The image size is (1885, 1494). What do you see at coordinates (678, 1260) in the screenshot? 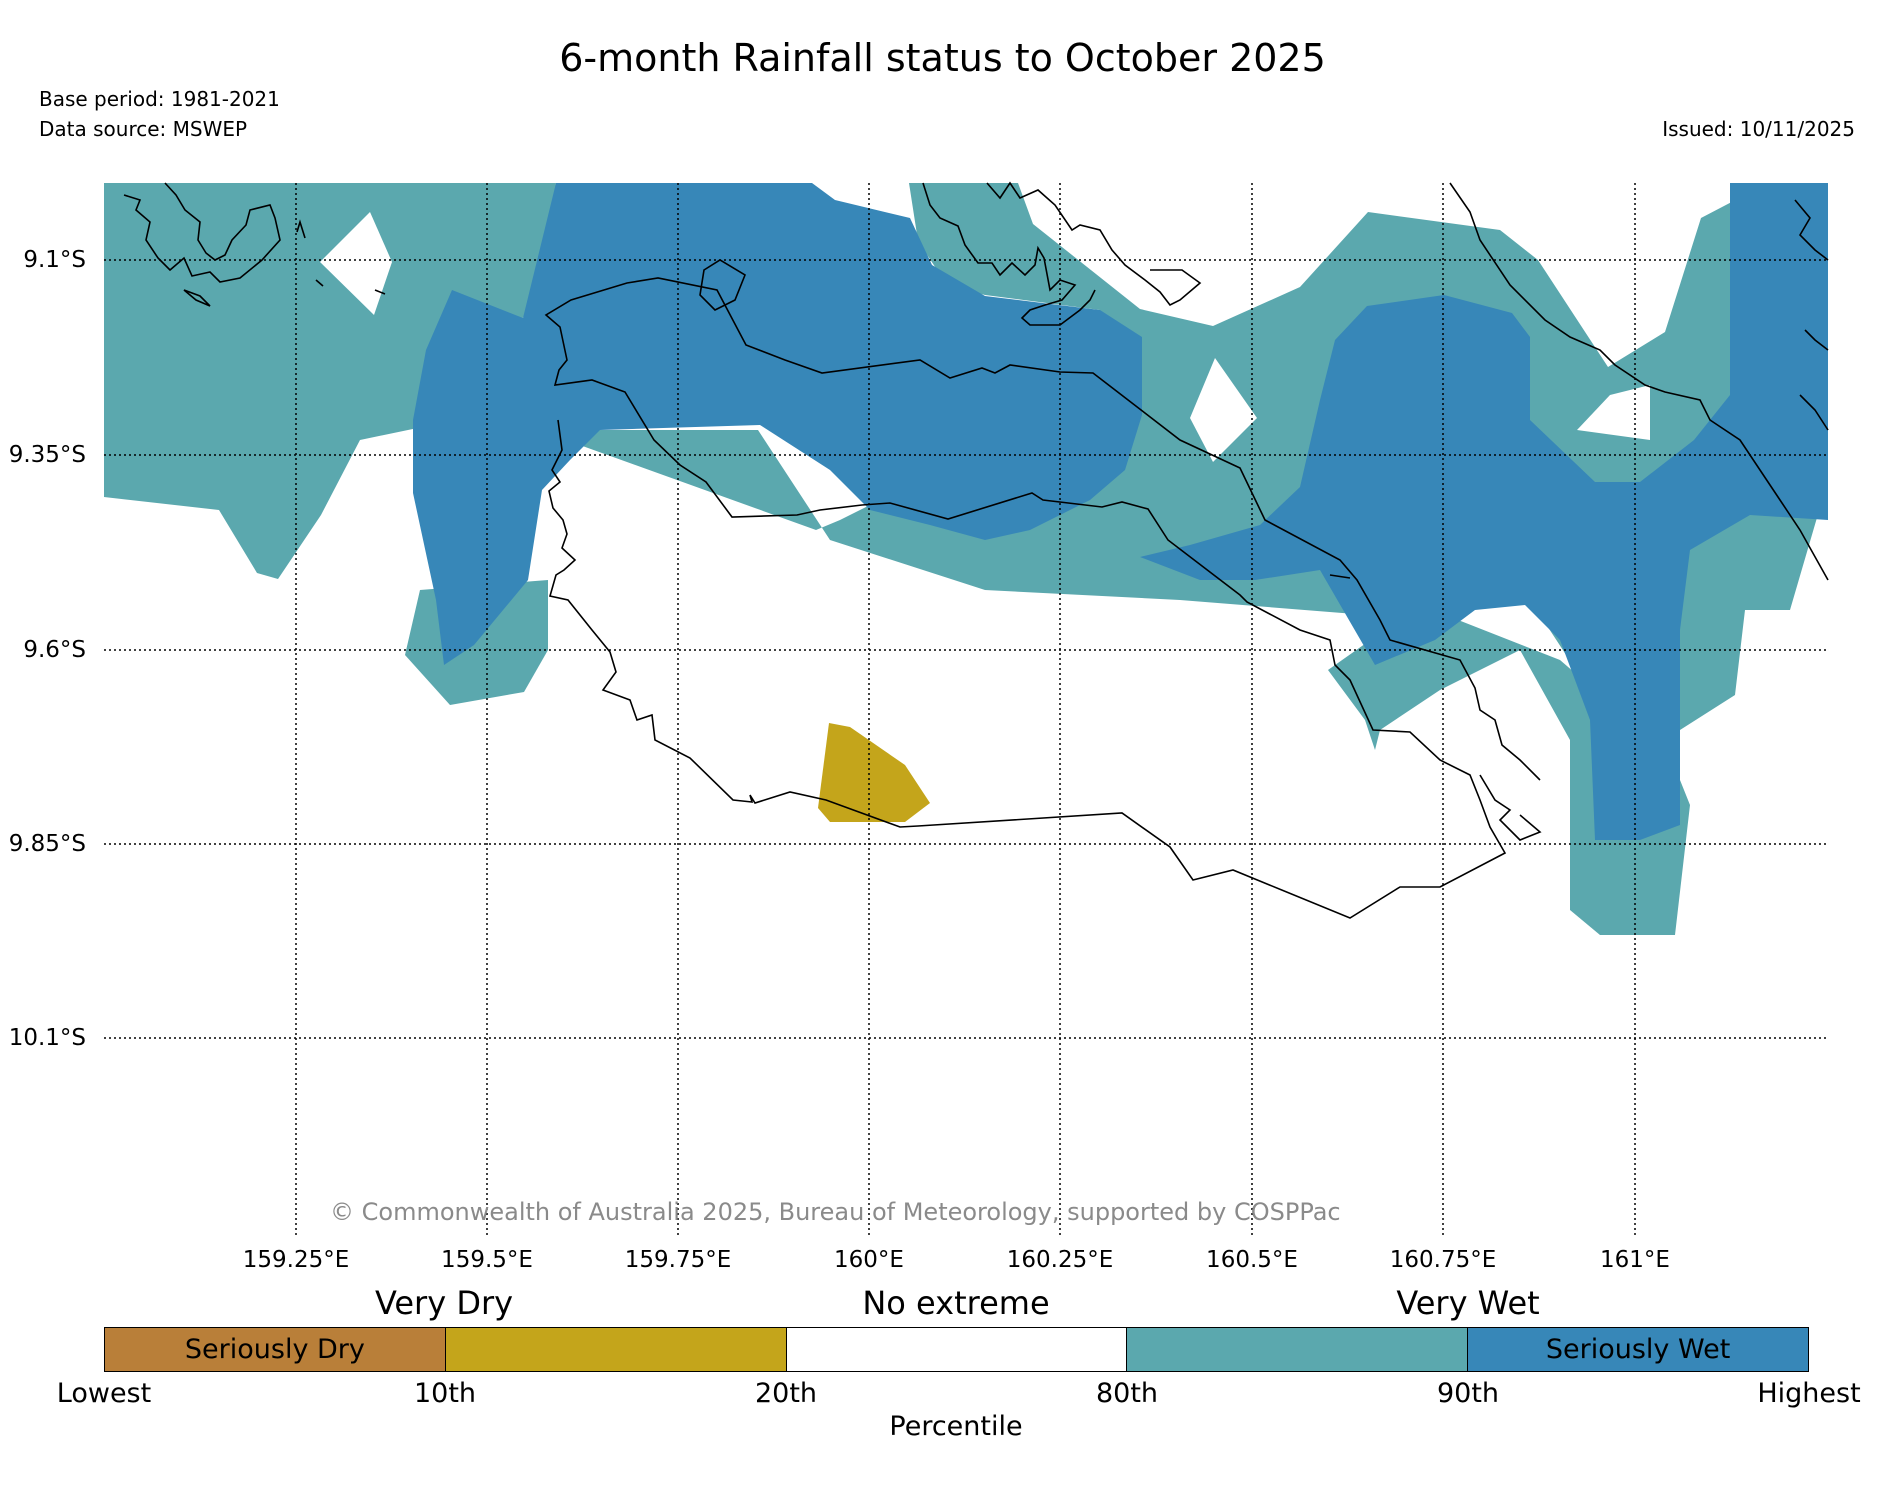
I see `lon-label: 159.75°E` at bounding box center [678, 1260].